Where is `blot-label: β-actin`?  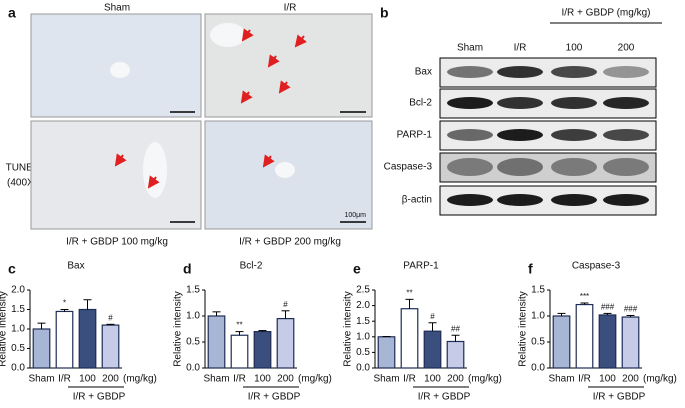
blot-label: β-actin is located at coordinates (417, 200).